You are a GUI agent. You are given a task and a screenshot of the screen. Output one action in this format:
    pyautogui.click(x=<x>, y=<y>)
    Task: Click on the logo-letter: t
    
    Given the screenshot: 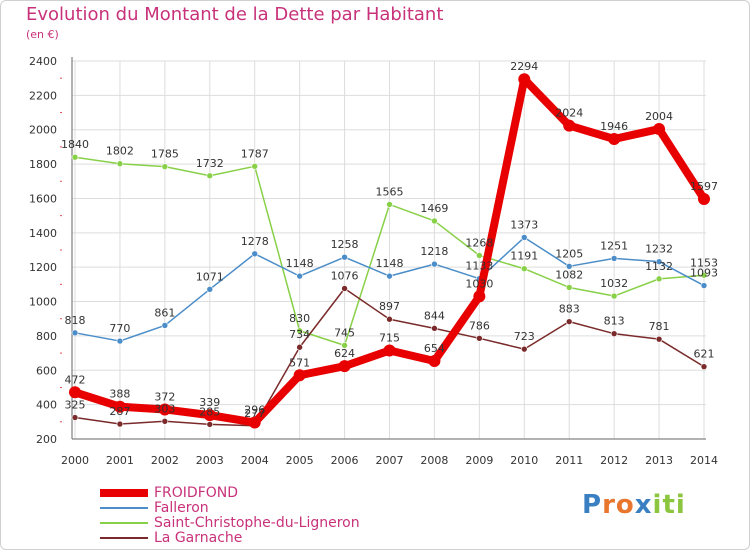 What is the action you would take?
    pyautogui.click(x=669, y=505)
    